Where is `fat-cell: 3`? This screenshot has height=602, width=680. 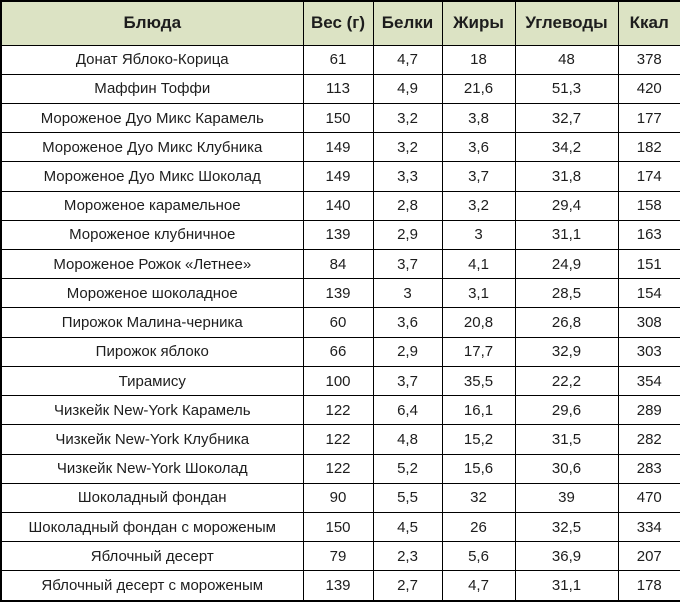 fat-cell: 3 is located at coordinates (478, 235).